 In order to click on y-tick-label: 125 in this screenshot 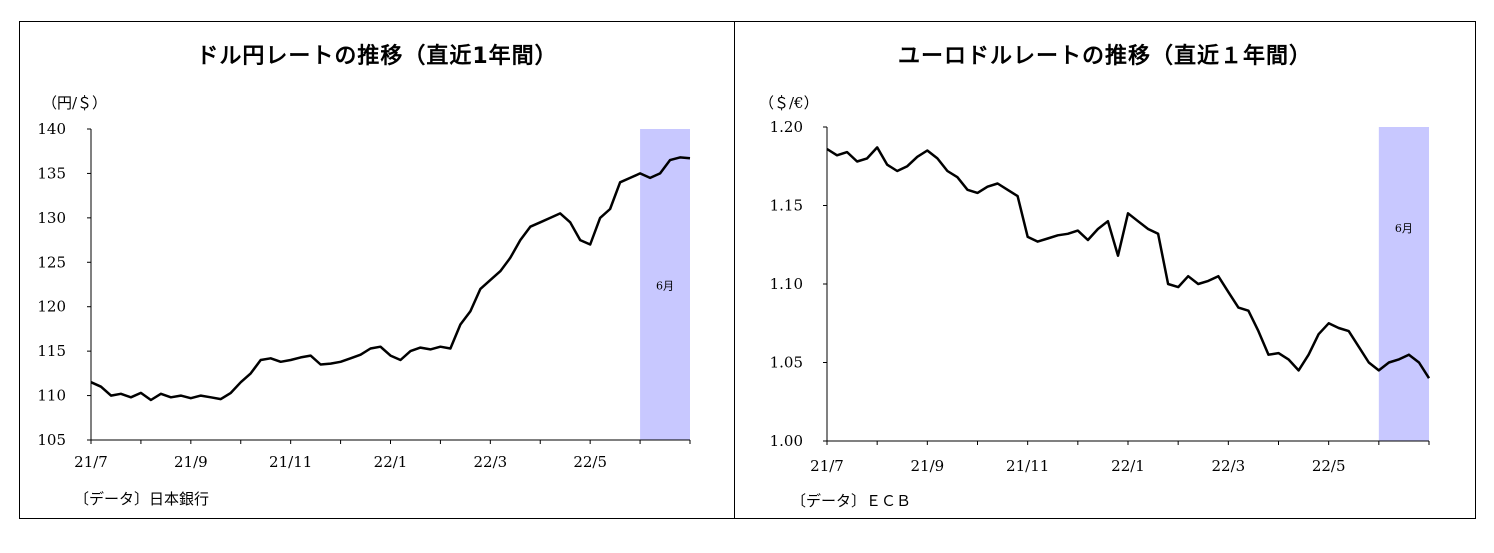, I will do `click(51, 262)`.